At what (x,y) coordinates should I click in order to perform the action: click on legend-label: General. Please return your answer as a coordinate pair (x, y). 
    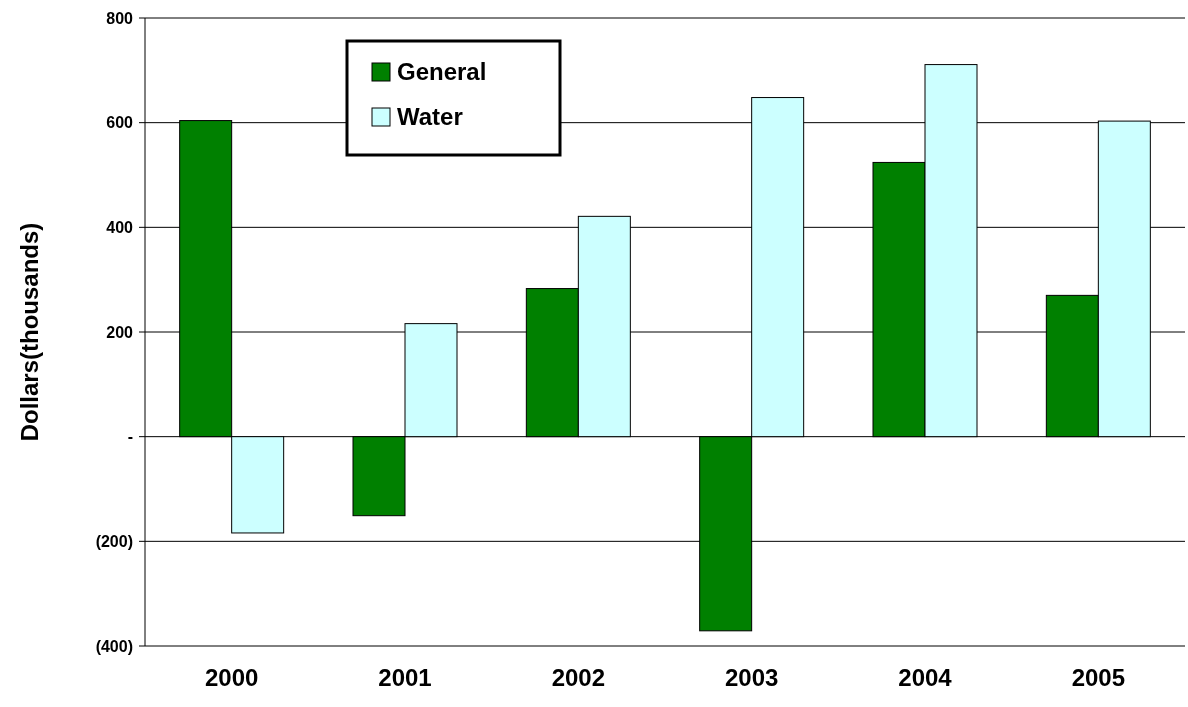
    Looking at the image, I should click on (442, 72).